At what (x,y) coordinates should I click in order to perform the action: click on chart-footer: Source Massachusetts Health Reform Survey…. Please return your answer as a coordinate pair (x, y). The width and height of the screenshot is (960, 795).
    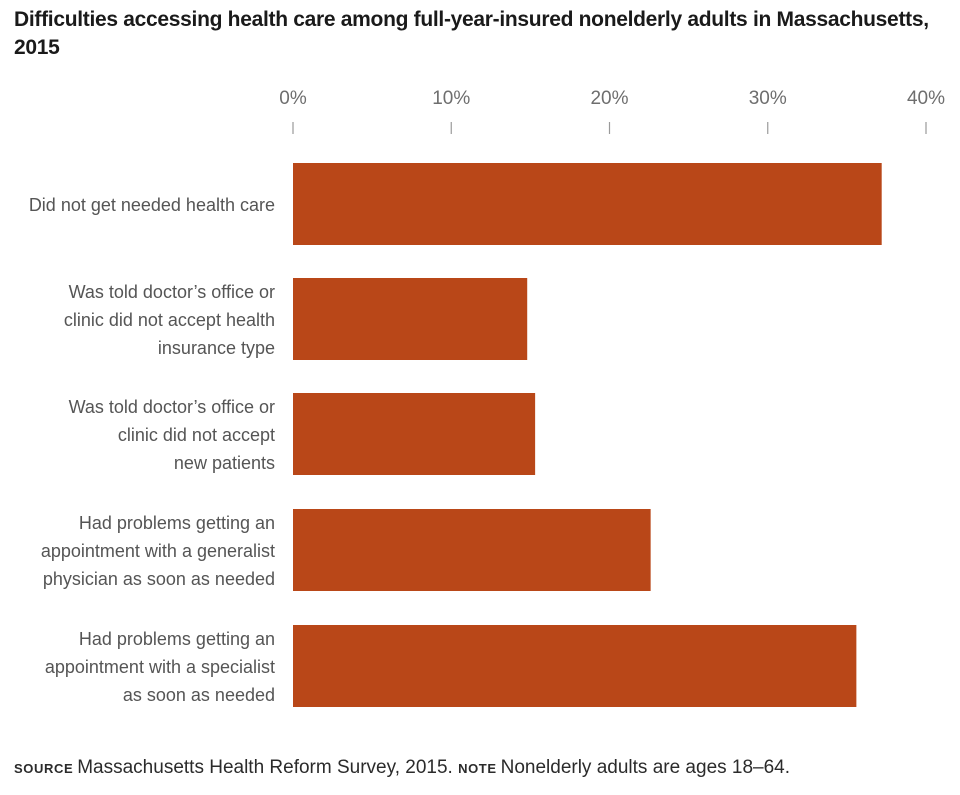
    Looking at the image, I should click on (402, 768).